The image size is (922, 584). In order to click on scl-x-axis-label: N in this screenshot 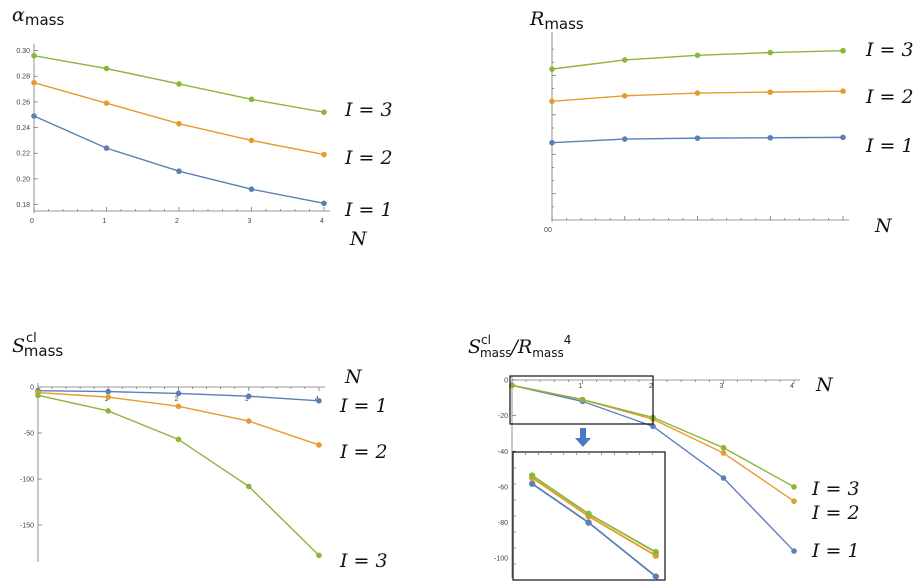, I will do `click(353, 377)`.